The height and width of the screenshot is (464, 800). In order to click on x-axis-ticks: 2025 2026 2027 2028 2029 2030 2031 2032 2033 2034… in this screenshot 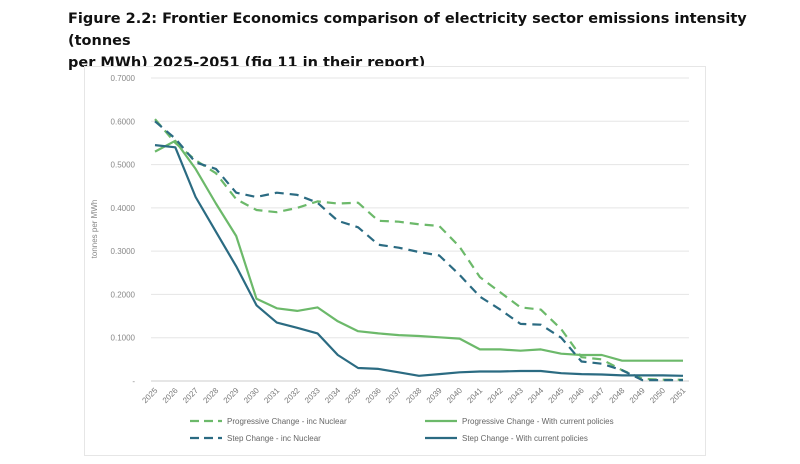, I will do `click(413, 395)`.